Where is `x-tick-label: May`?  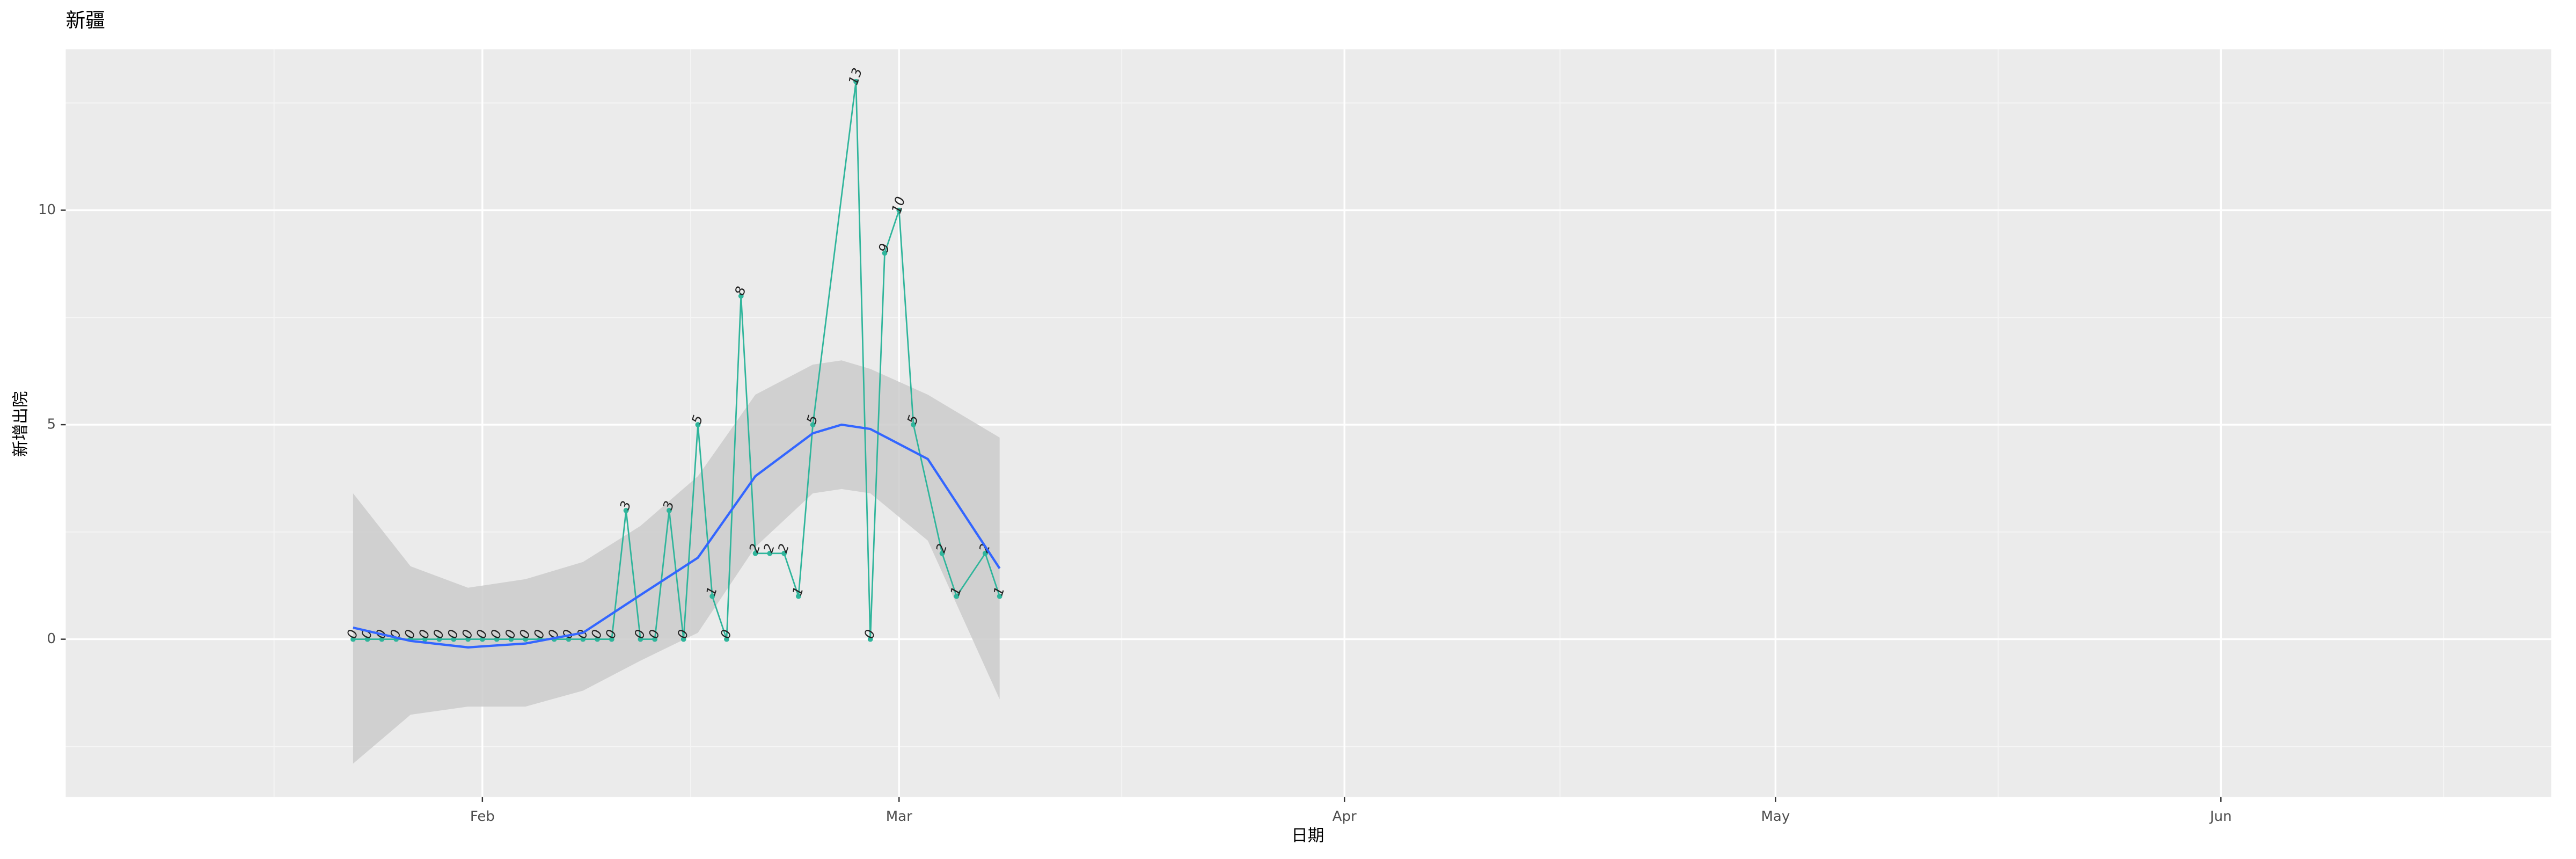
x-tick-label: May is located at coordinates (1775, 817).